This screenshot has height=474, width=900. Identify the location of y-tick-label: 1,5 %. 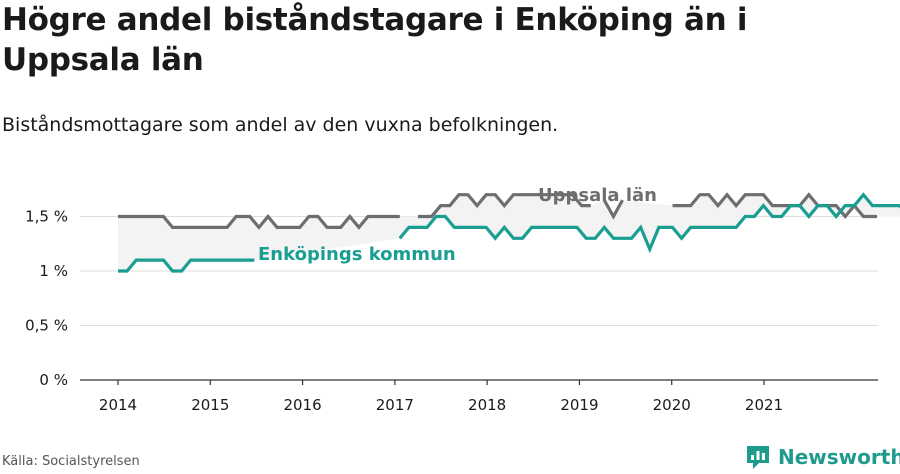
(46, 217).